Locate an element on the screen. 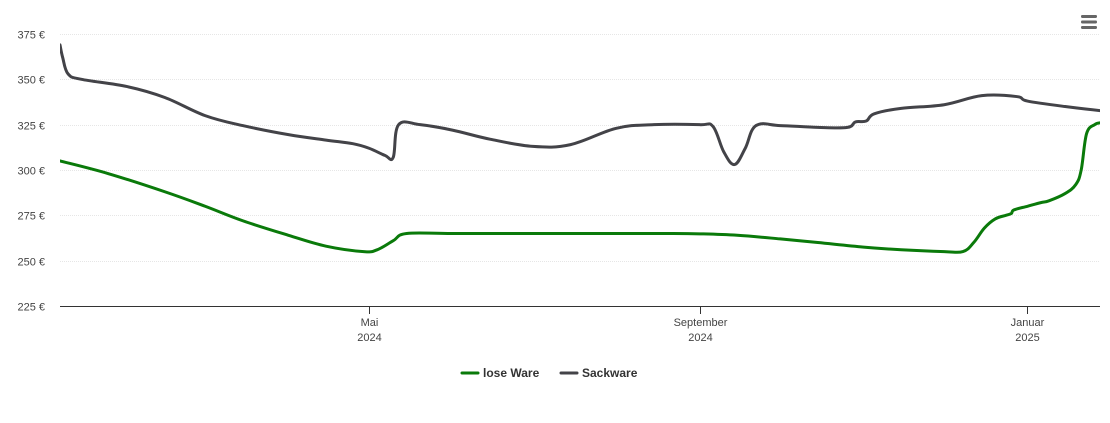  y-tick-label: 250 € is located at coordinates (31, 263).